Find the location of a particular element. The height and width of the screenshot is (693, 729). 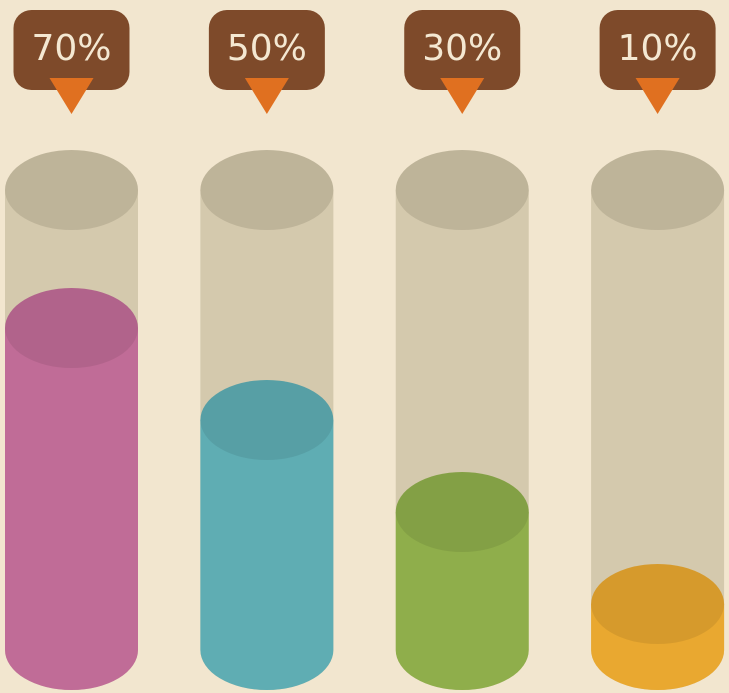

value-label: 30% is located at coordinates (462, 48).